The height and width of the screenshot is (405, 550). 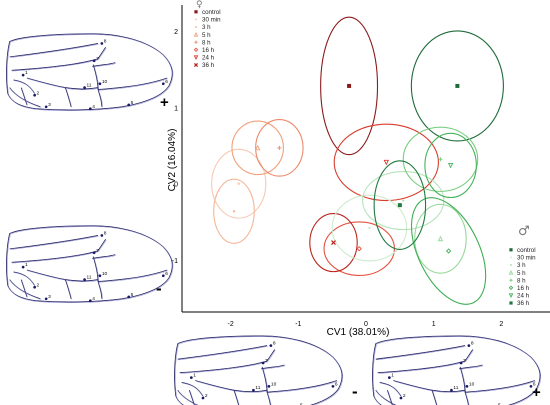 What do you see at coordinates (175, 261) in the screenshot?
I see `y-tick-label: -1` at bounding box center [175, 261].